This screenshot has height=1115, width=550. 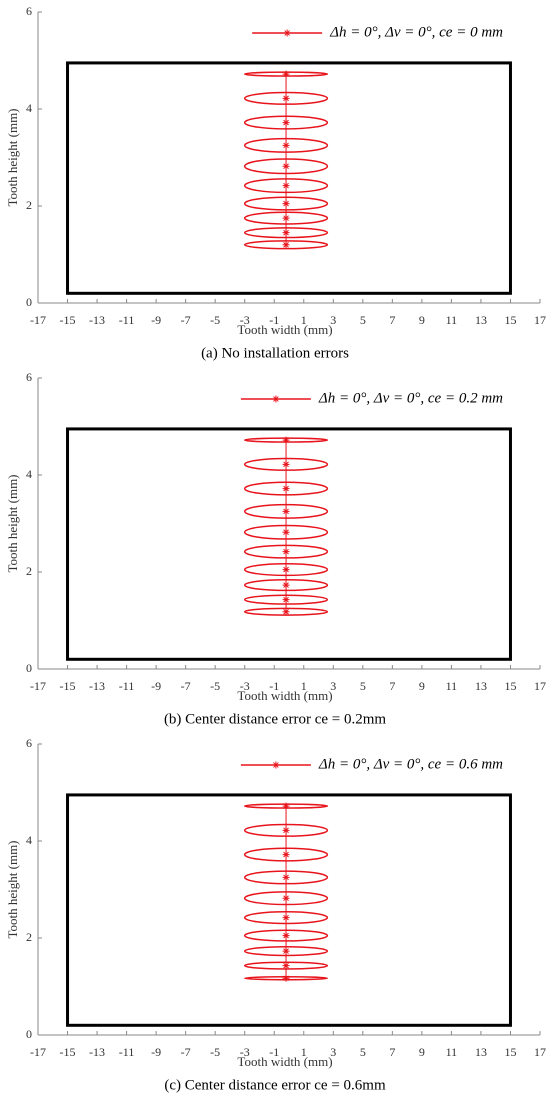 I want to click on y-tick-label: 2, so click(x=29, y=571).